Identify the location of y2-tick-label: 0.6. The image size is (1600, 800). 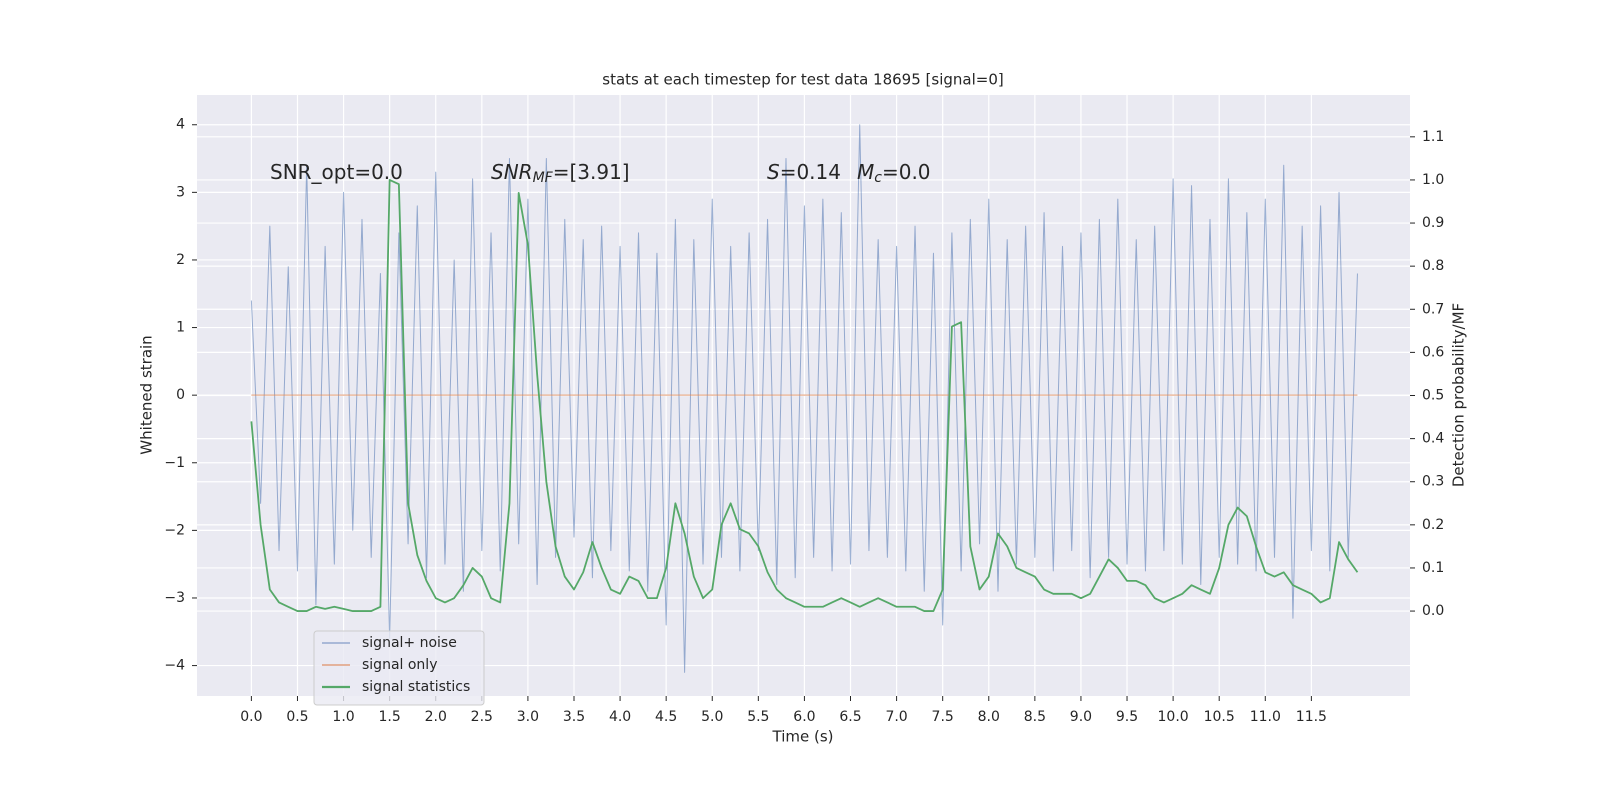
(1433, 352).